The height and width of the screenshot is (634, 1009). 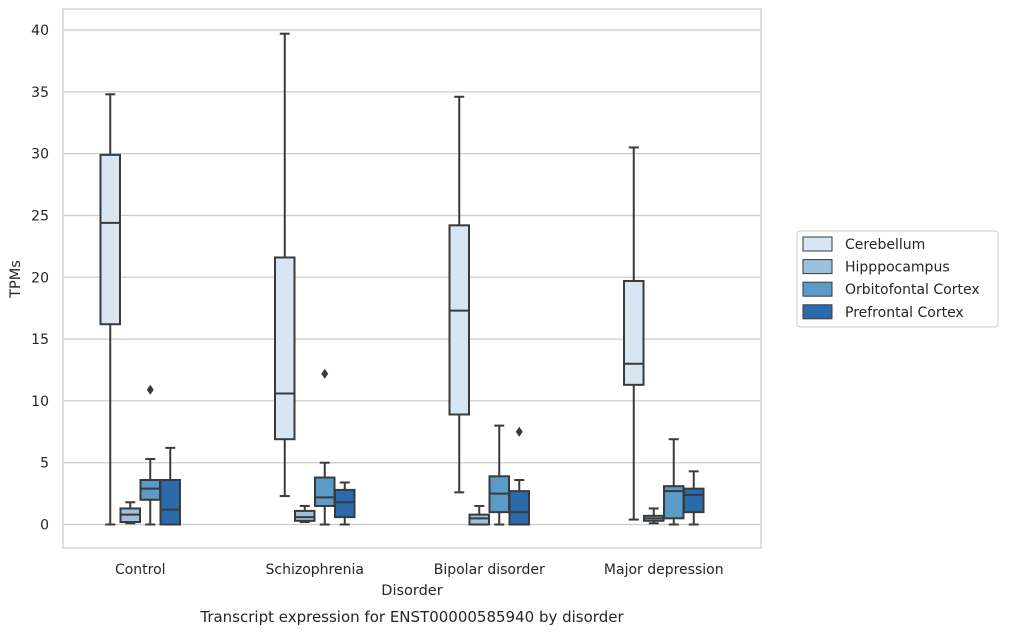 What do you see at coordinates (40, 402) in the screenshot?
I see `y-tick-label: 10` at bounding box center [40, 402].